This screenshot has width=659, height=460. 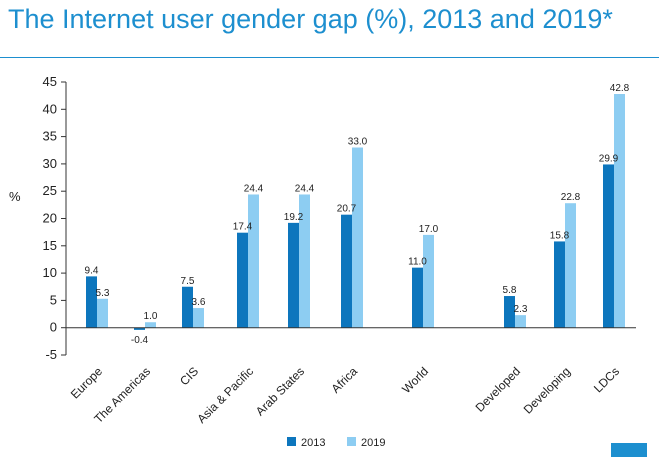 I want to click on data-label: 5.8, so click(x=510, y=290).